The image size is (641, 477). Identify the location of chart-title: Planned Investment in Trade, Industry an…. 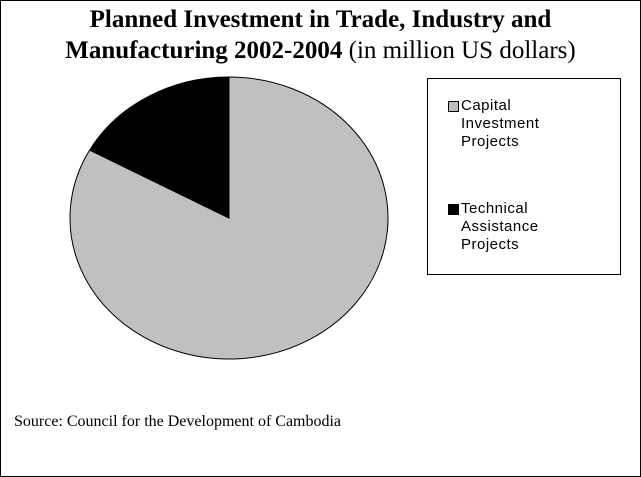
(308, 35).